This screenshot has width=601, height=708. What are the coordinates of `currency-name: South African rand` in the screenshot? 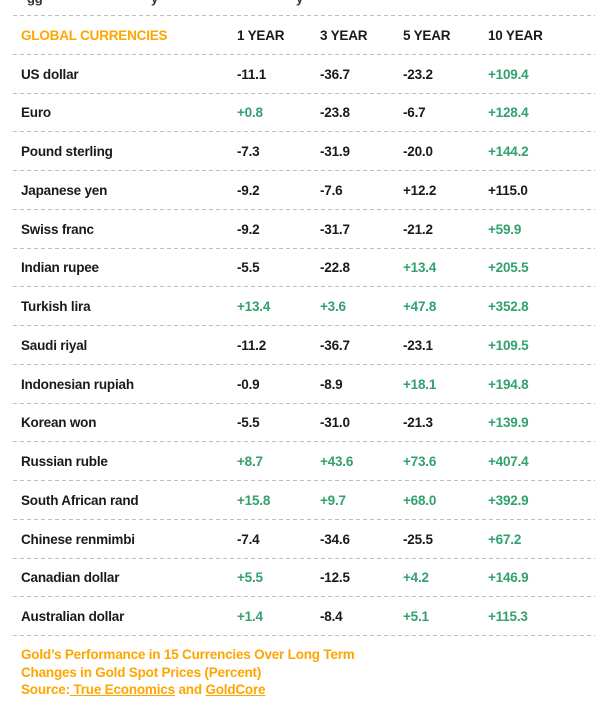 It's located at (80, 500).